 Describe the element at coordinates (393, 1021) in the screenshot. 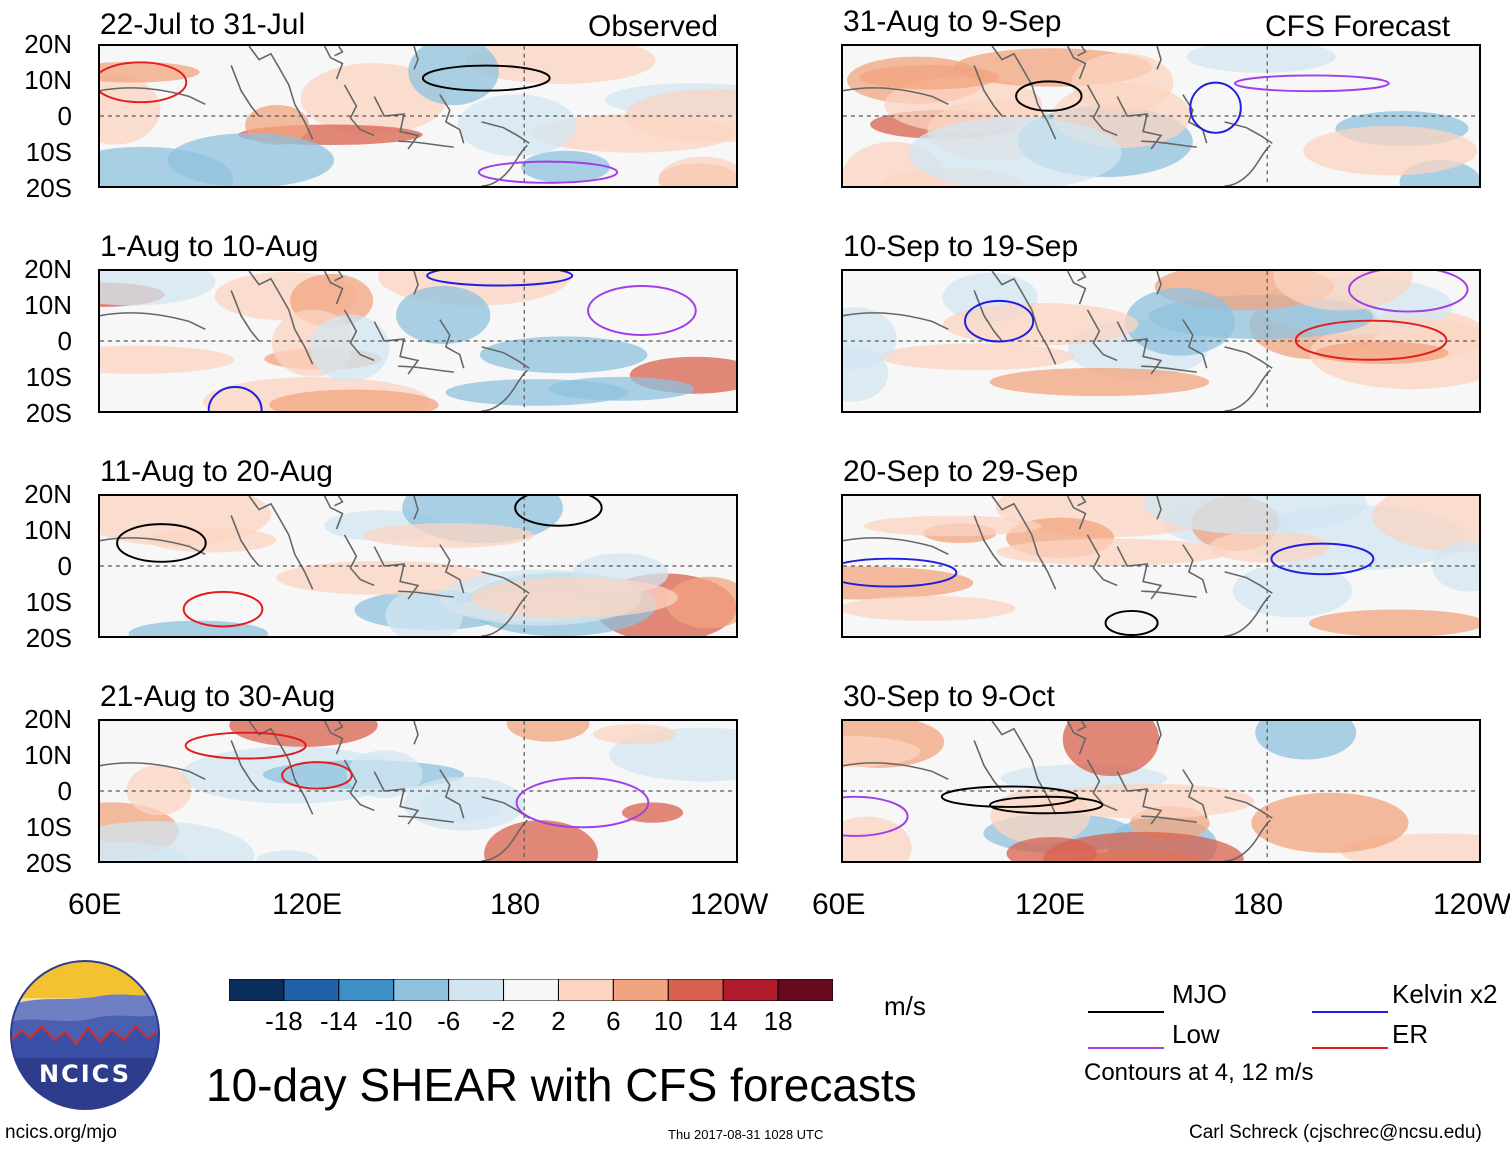

I see `colorbar-tick-label: -10` at that location.